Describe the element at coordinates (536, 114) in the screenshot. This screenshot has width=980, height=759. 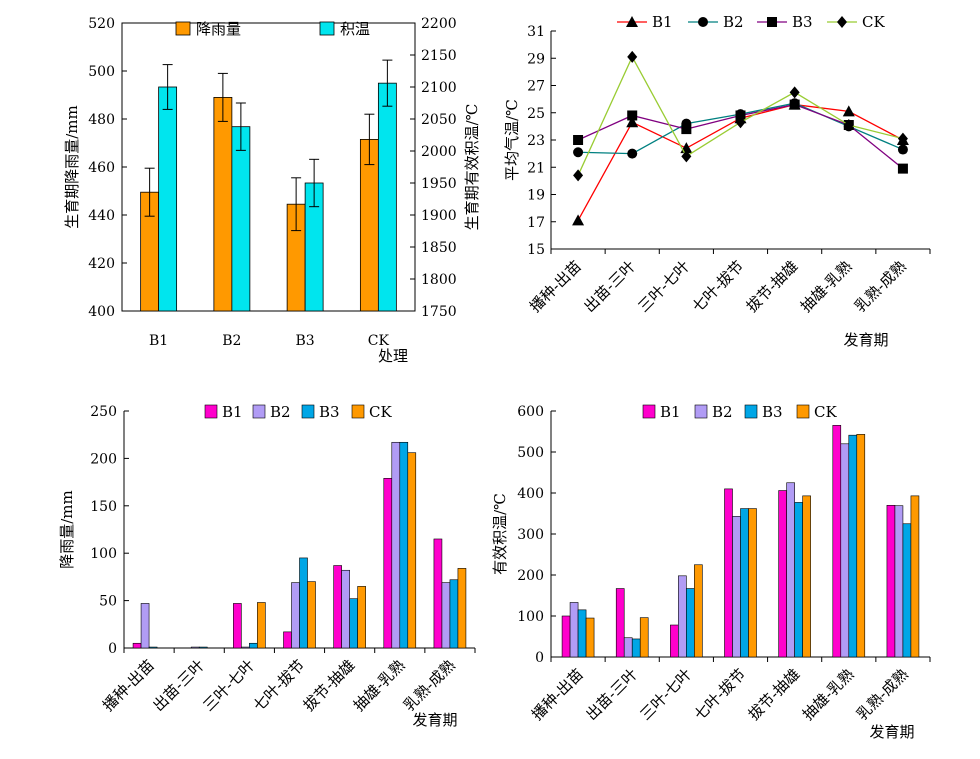
I see `y-tick-label: 25` at that location.